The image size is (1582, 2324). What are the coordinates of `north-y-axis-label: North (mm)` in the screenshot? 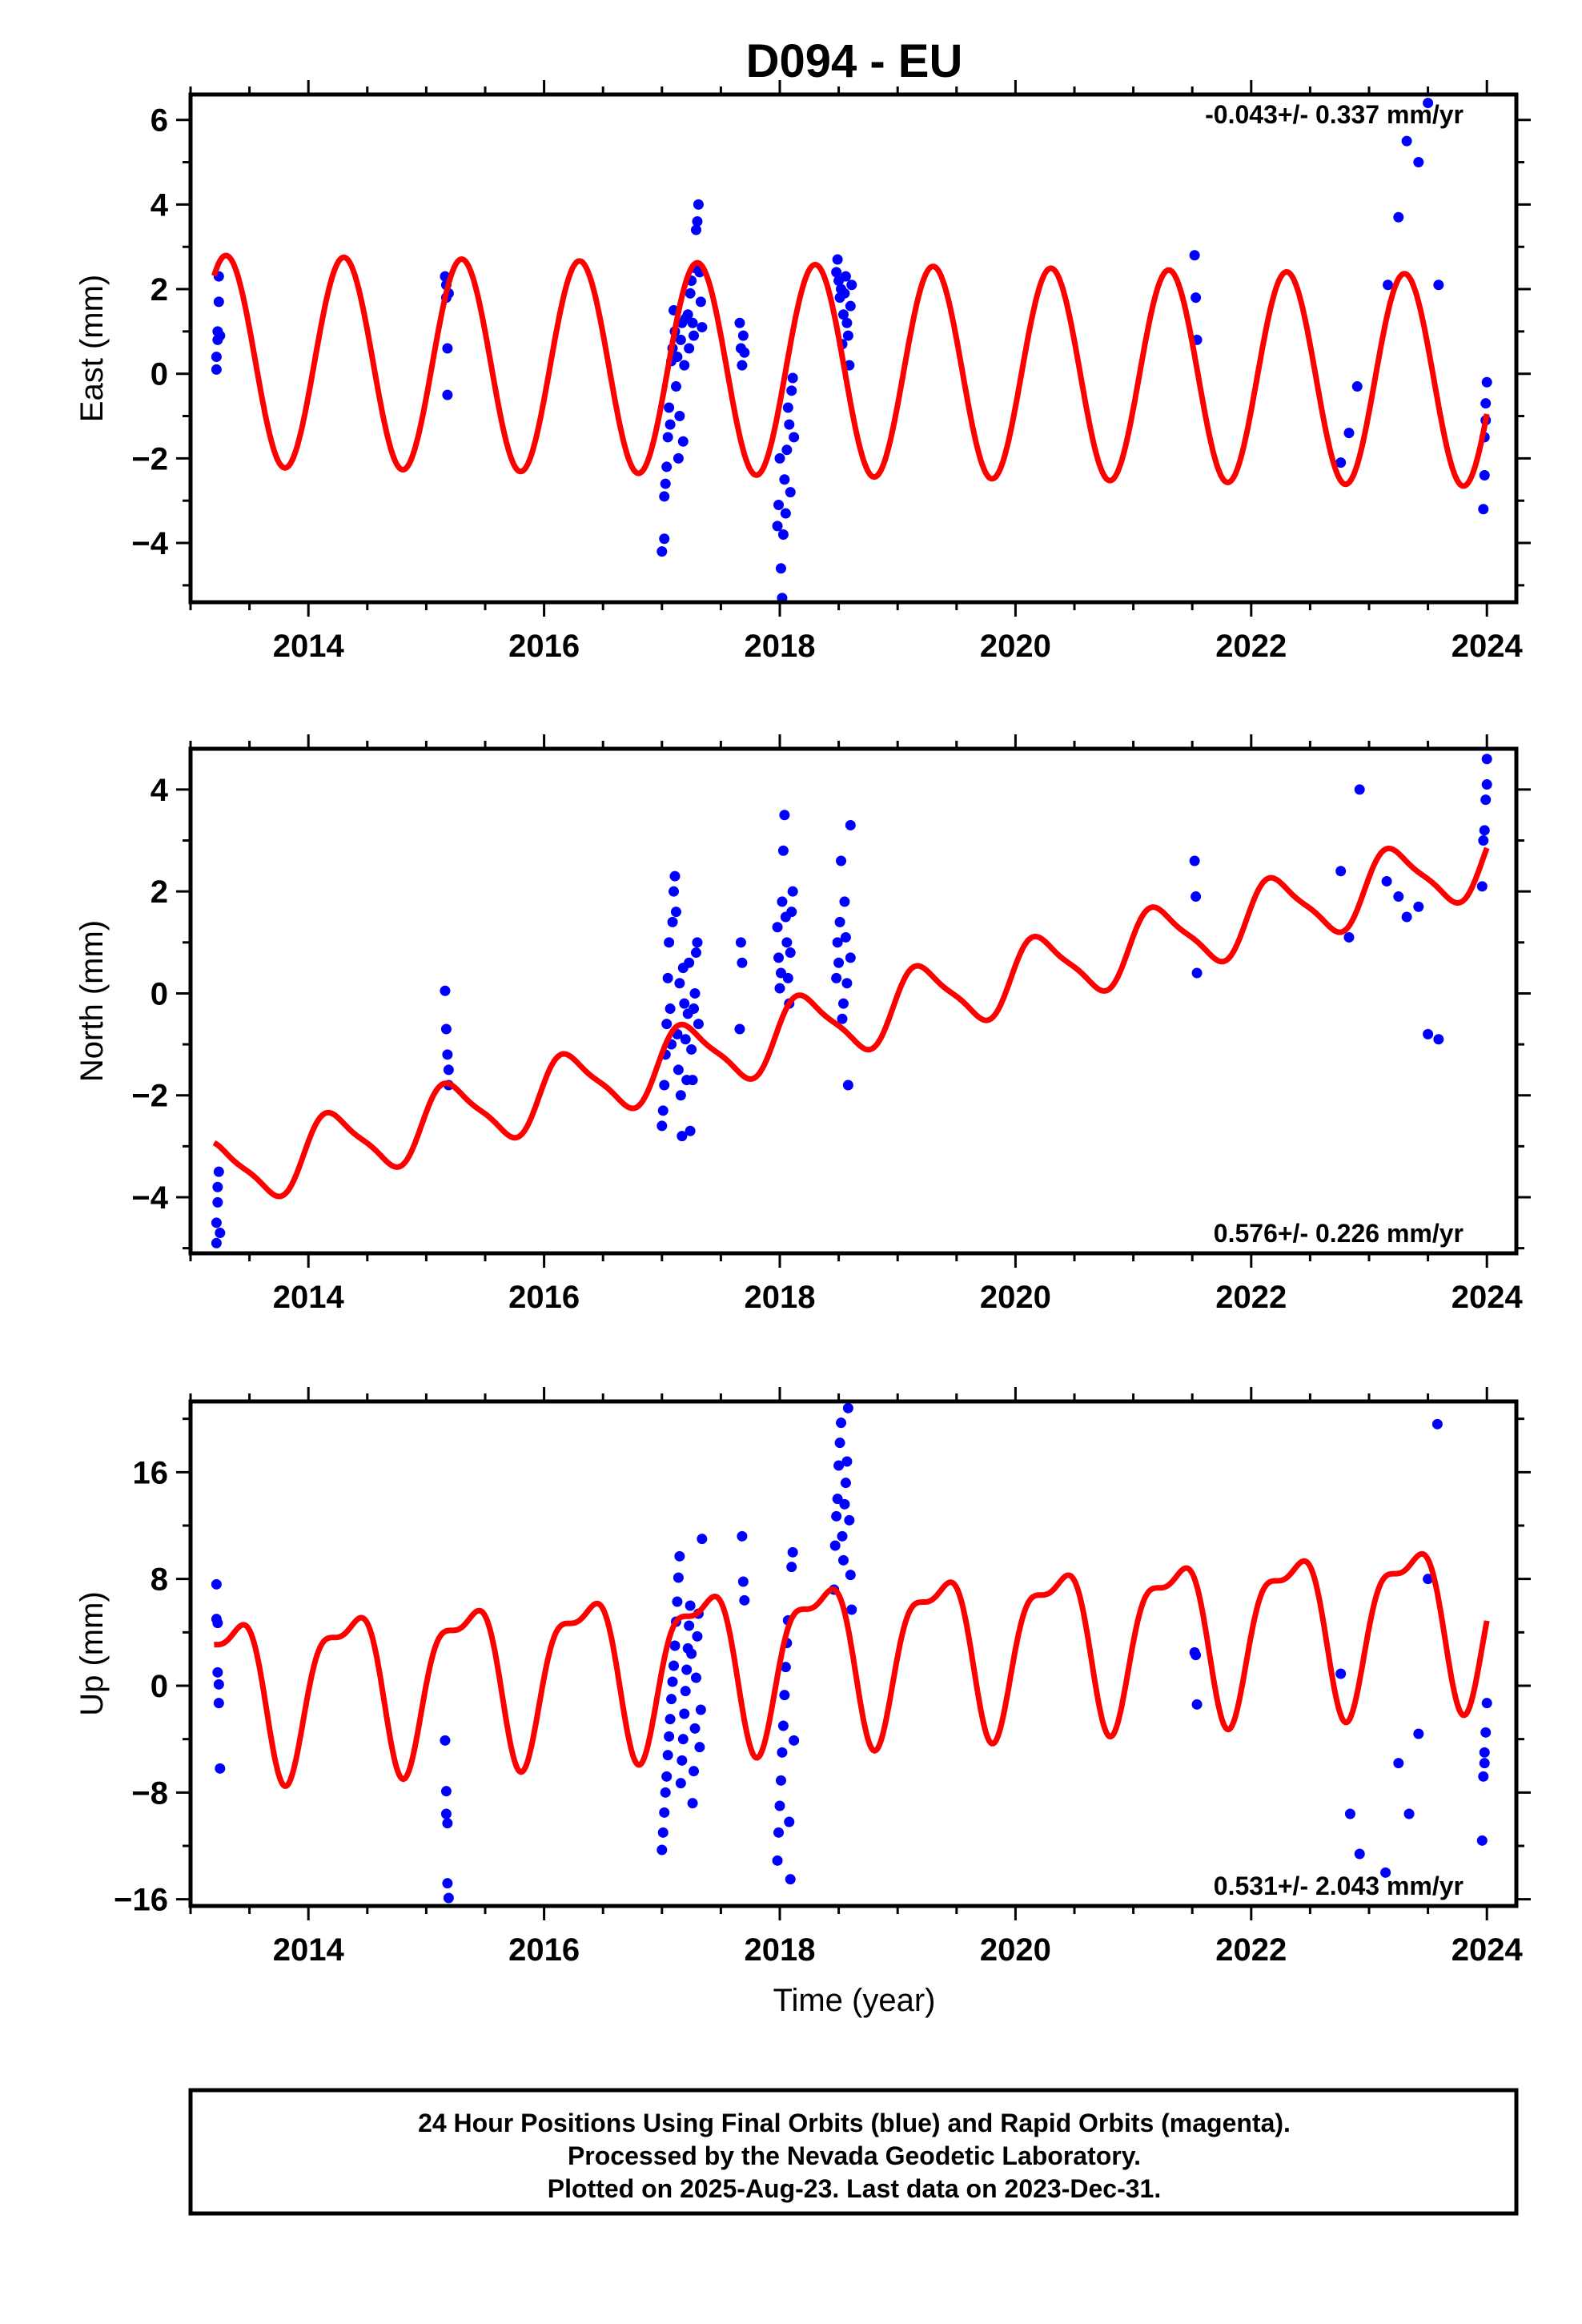 It's located at (92, 1001).